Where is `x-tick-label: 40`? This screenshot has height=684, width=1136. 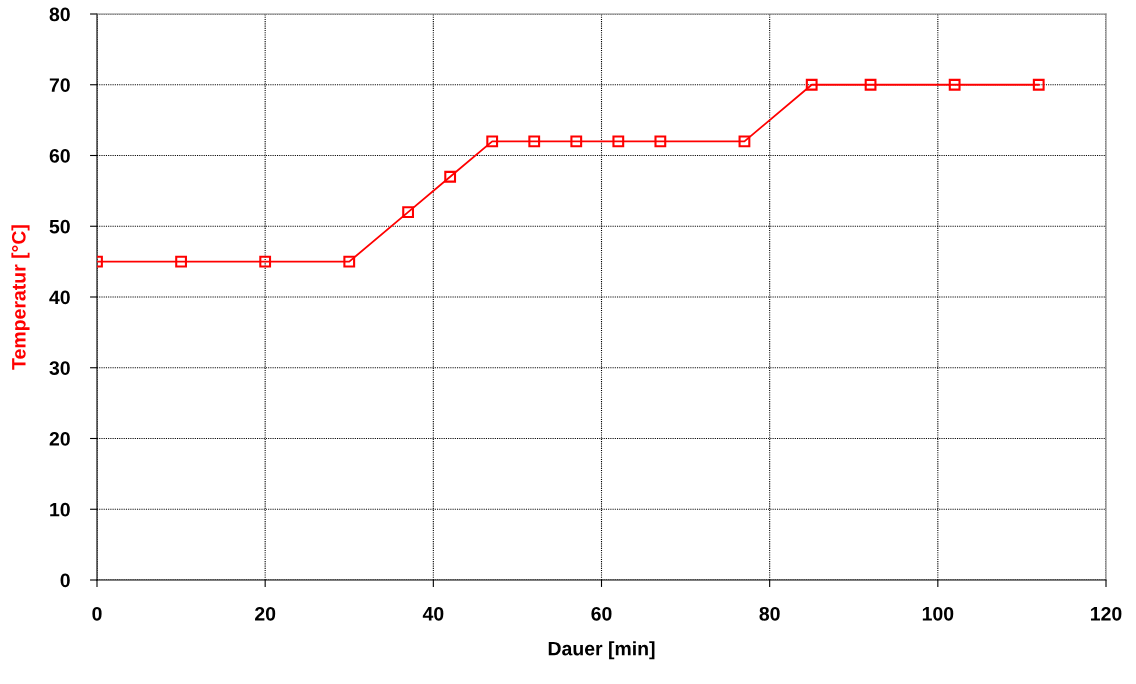 x-tick-label: 40 is located at coordinates (433, 613).